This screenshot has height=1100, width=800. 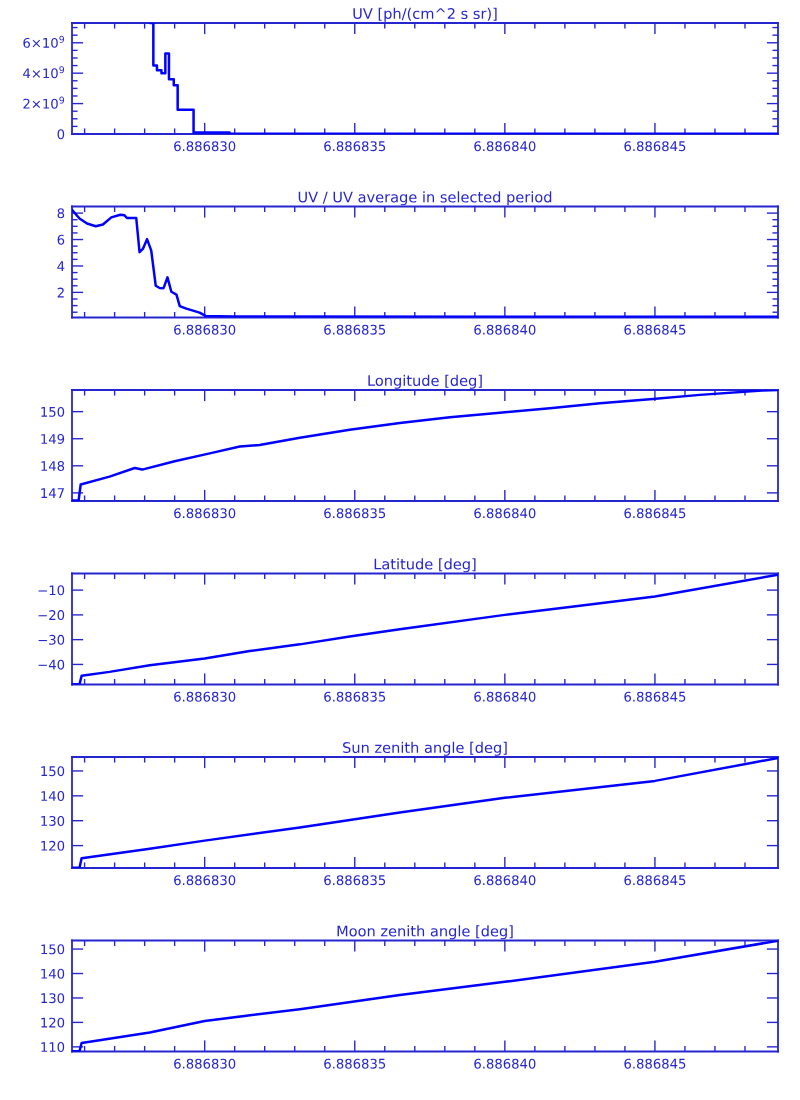 What do you see at coordinates (44, 41) in the screenshot?
I see `y-tick-label: 6×10$^{9}$` at bounding box center [44, 41].